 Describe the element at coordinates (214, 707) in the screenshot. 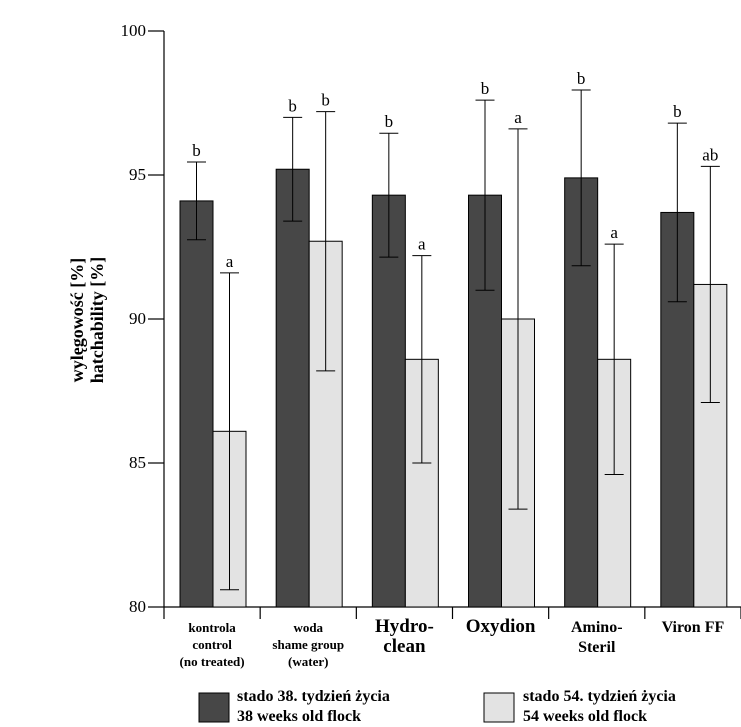

I see `legend-swatch-38-weeks` at that location.